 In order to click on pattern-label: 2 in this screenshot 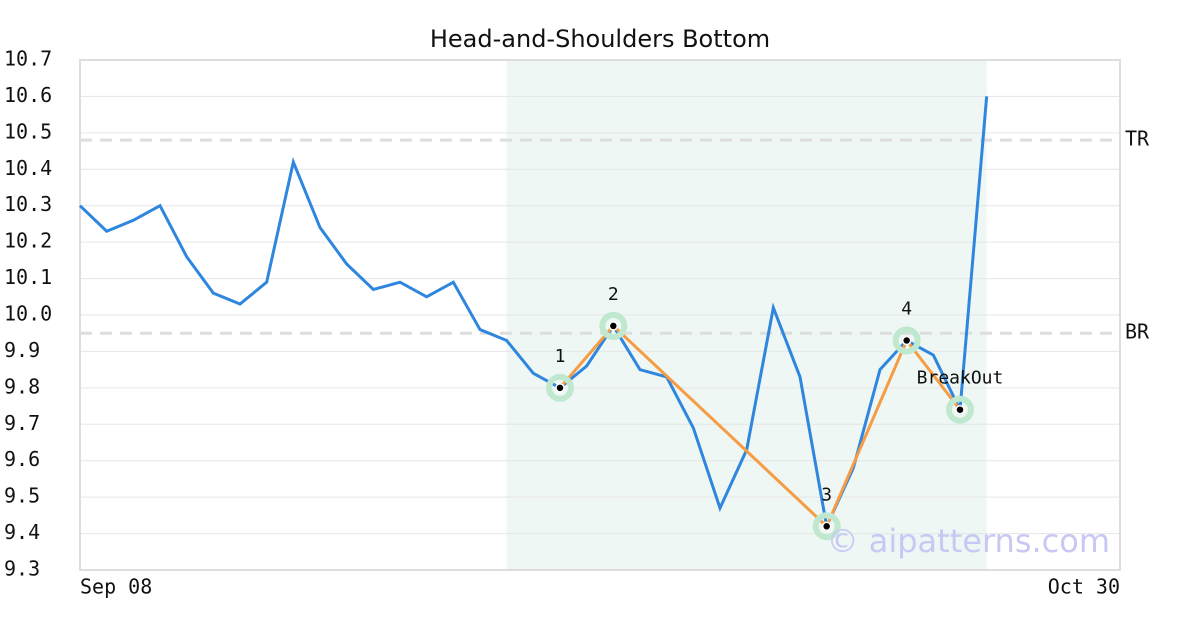, I will do `click(613, 294)`.